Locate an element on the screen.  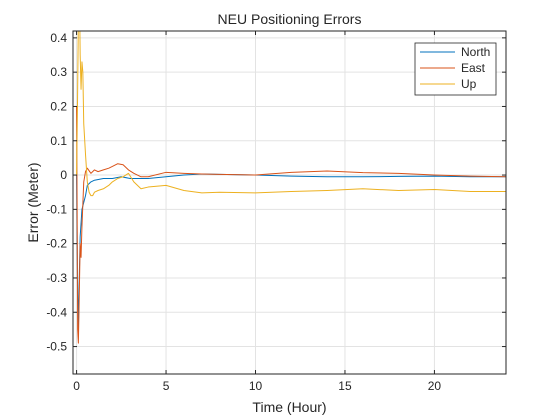
y-tick-label: 0.2 is located at coordinates (58, 106).